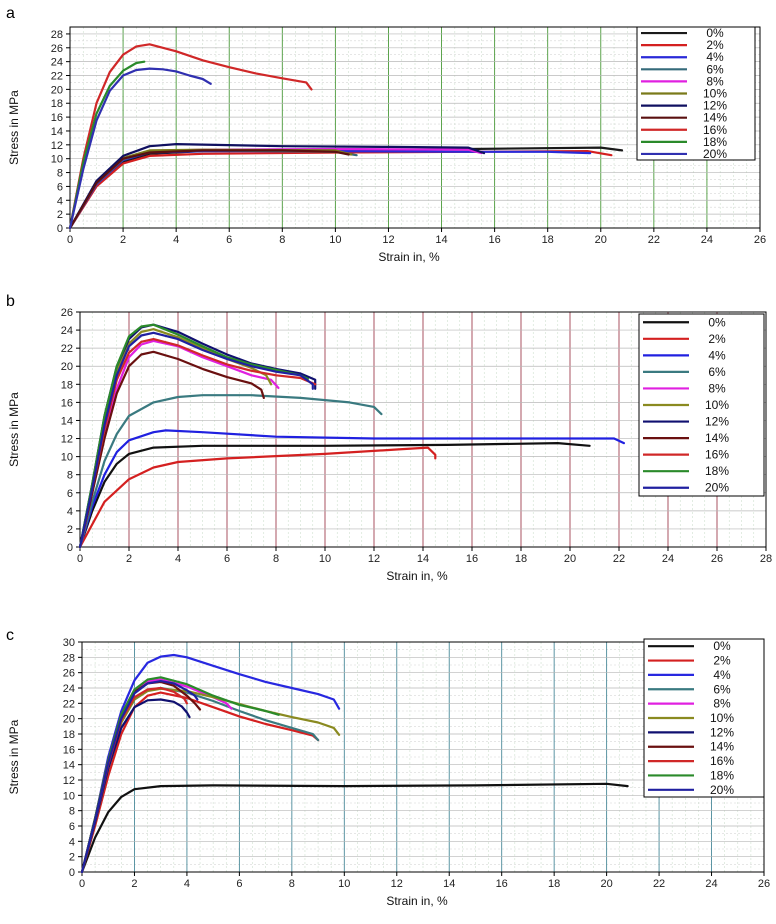  I want to click on series-line-4pct, so click(351, 489).